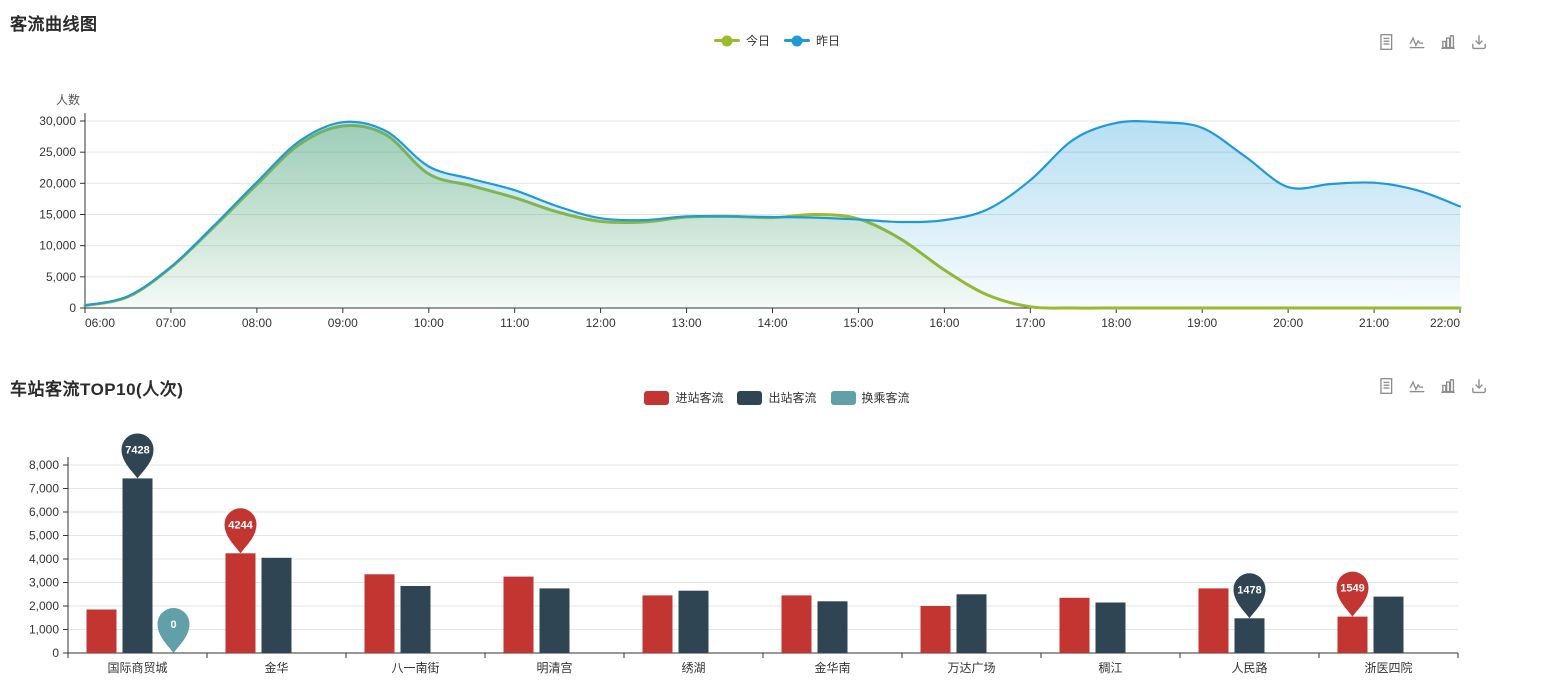 Image resolution: width=1554 pixels, height=680 pixels. Describe the element at coordinates (777, 40) in the screenshot. I see `line-chart-legend: 今日 昨日` at that location.